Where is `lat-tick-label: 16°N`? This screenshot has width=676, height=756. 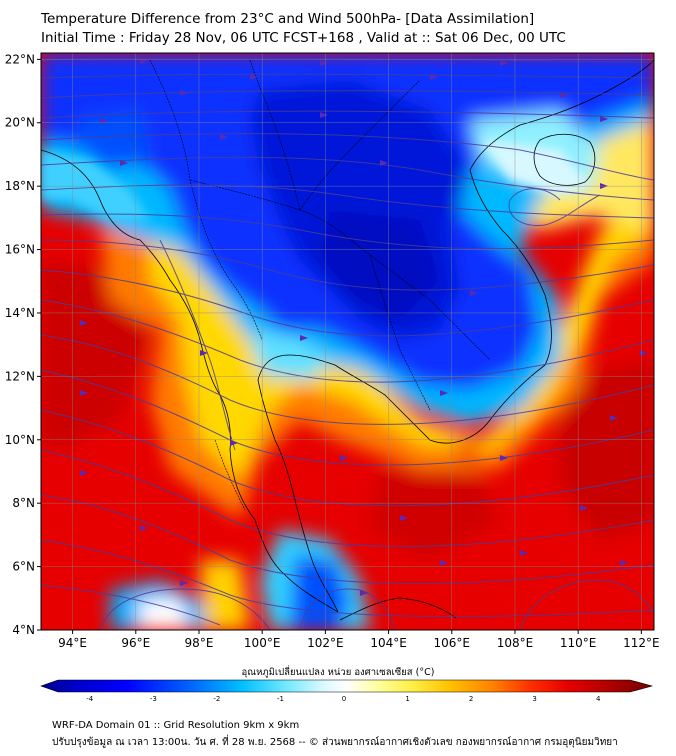 lat-tick-label: 16°N is located at coordinates (20, 250).